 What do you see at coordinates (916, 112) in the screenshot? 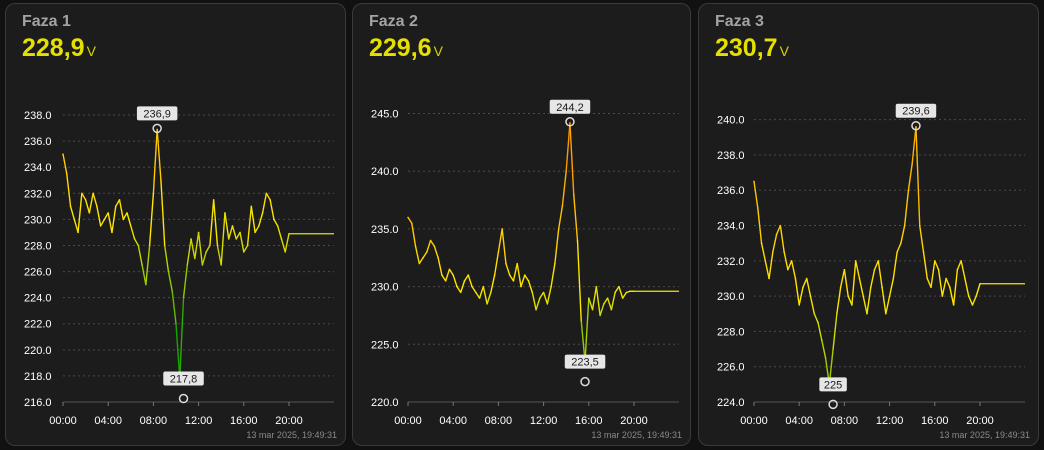
I see `max-label: 239,6` at bounding box center [916, 112].